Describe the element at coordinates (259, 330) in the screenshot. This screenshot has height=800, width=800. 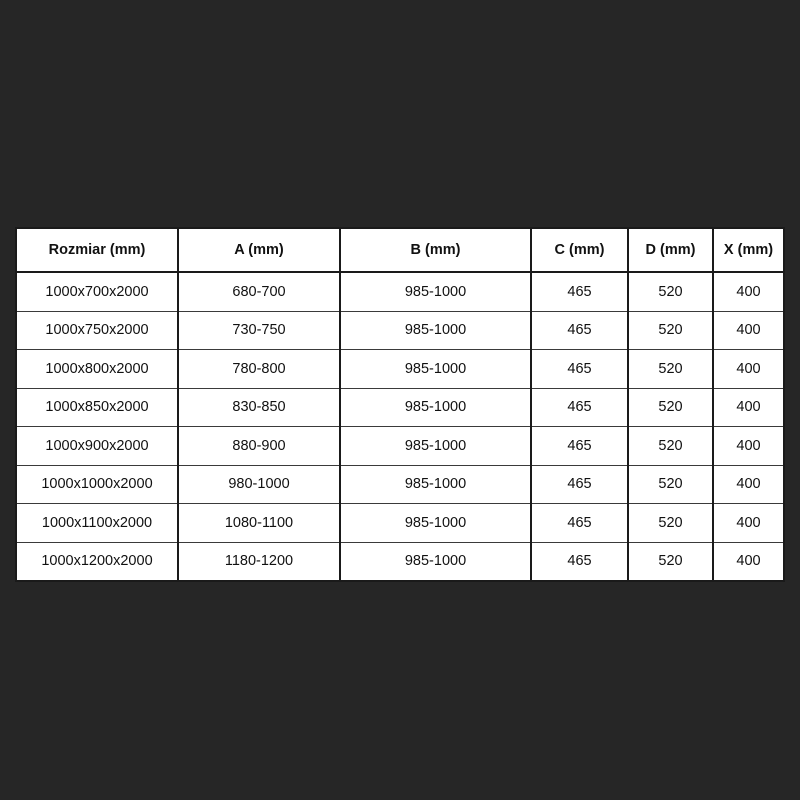
I see `cell-a: 730-750` at that location.